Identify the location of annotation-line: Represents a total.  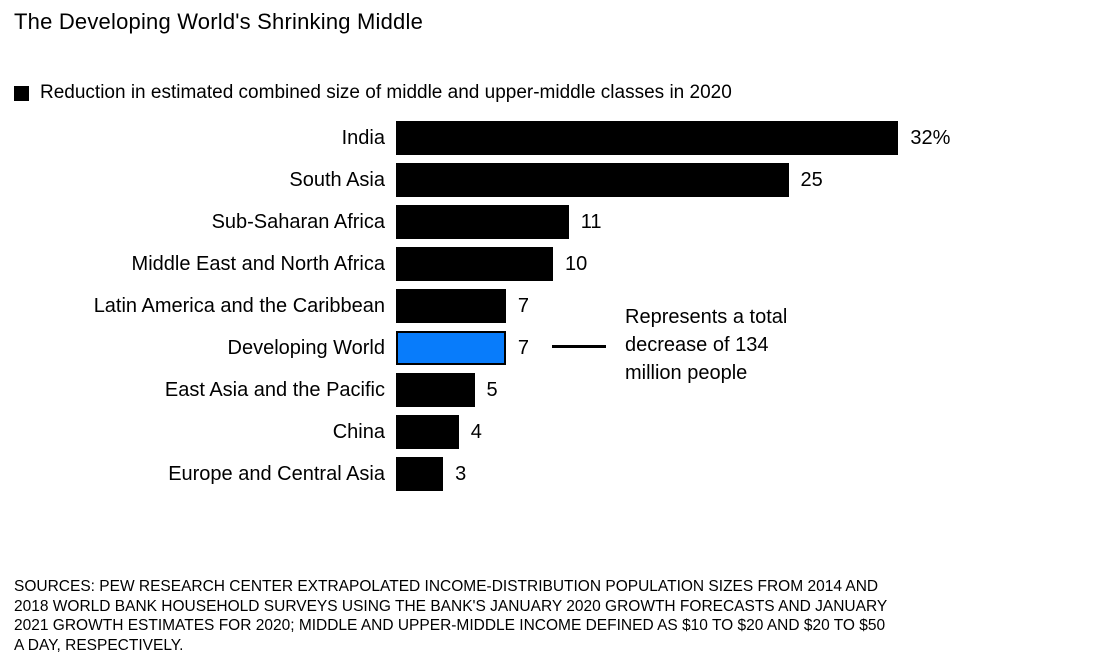
(706, 317).